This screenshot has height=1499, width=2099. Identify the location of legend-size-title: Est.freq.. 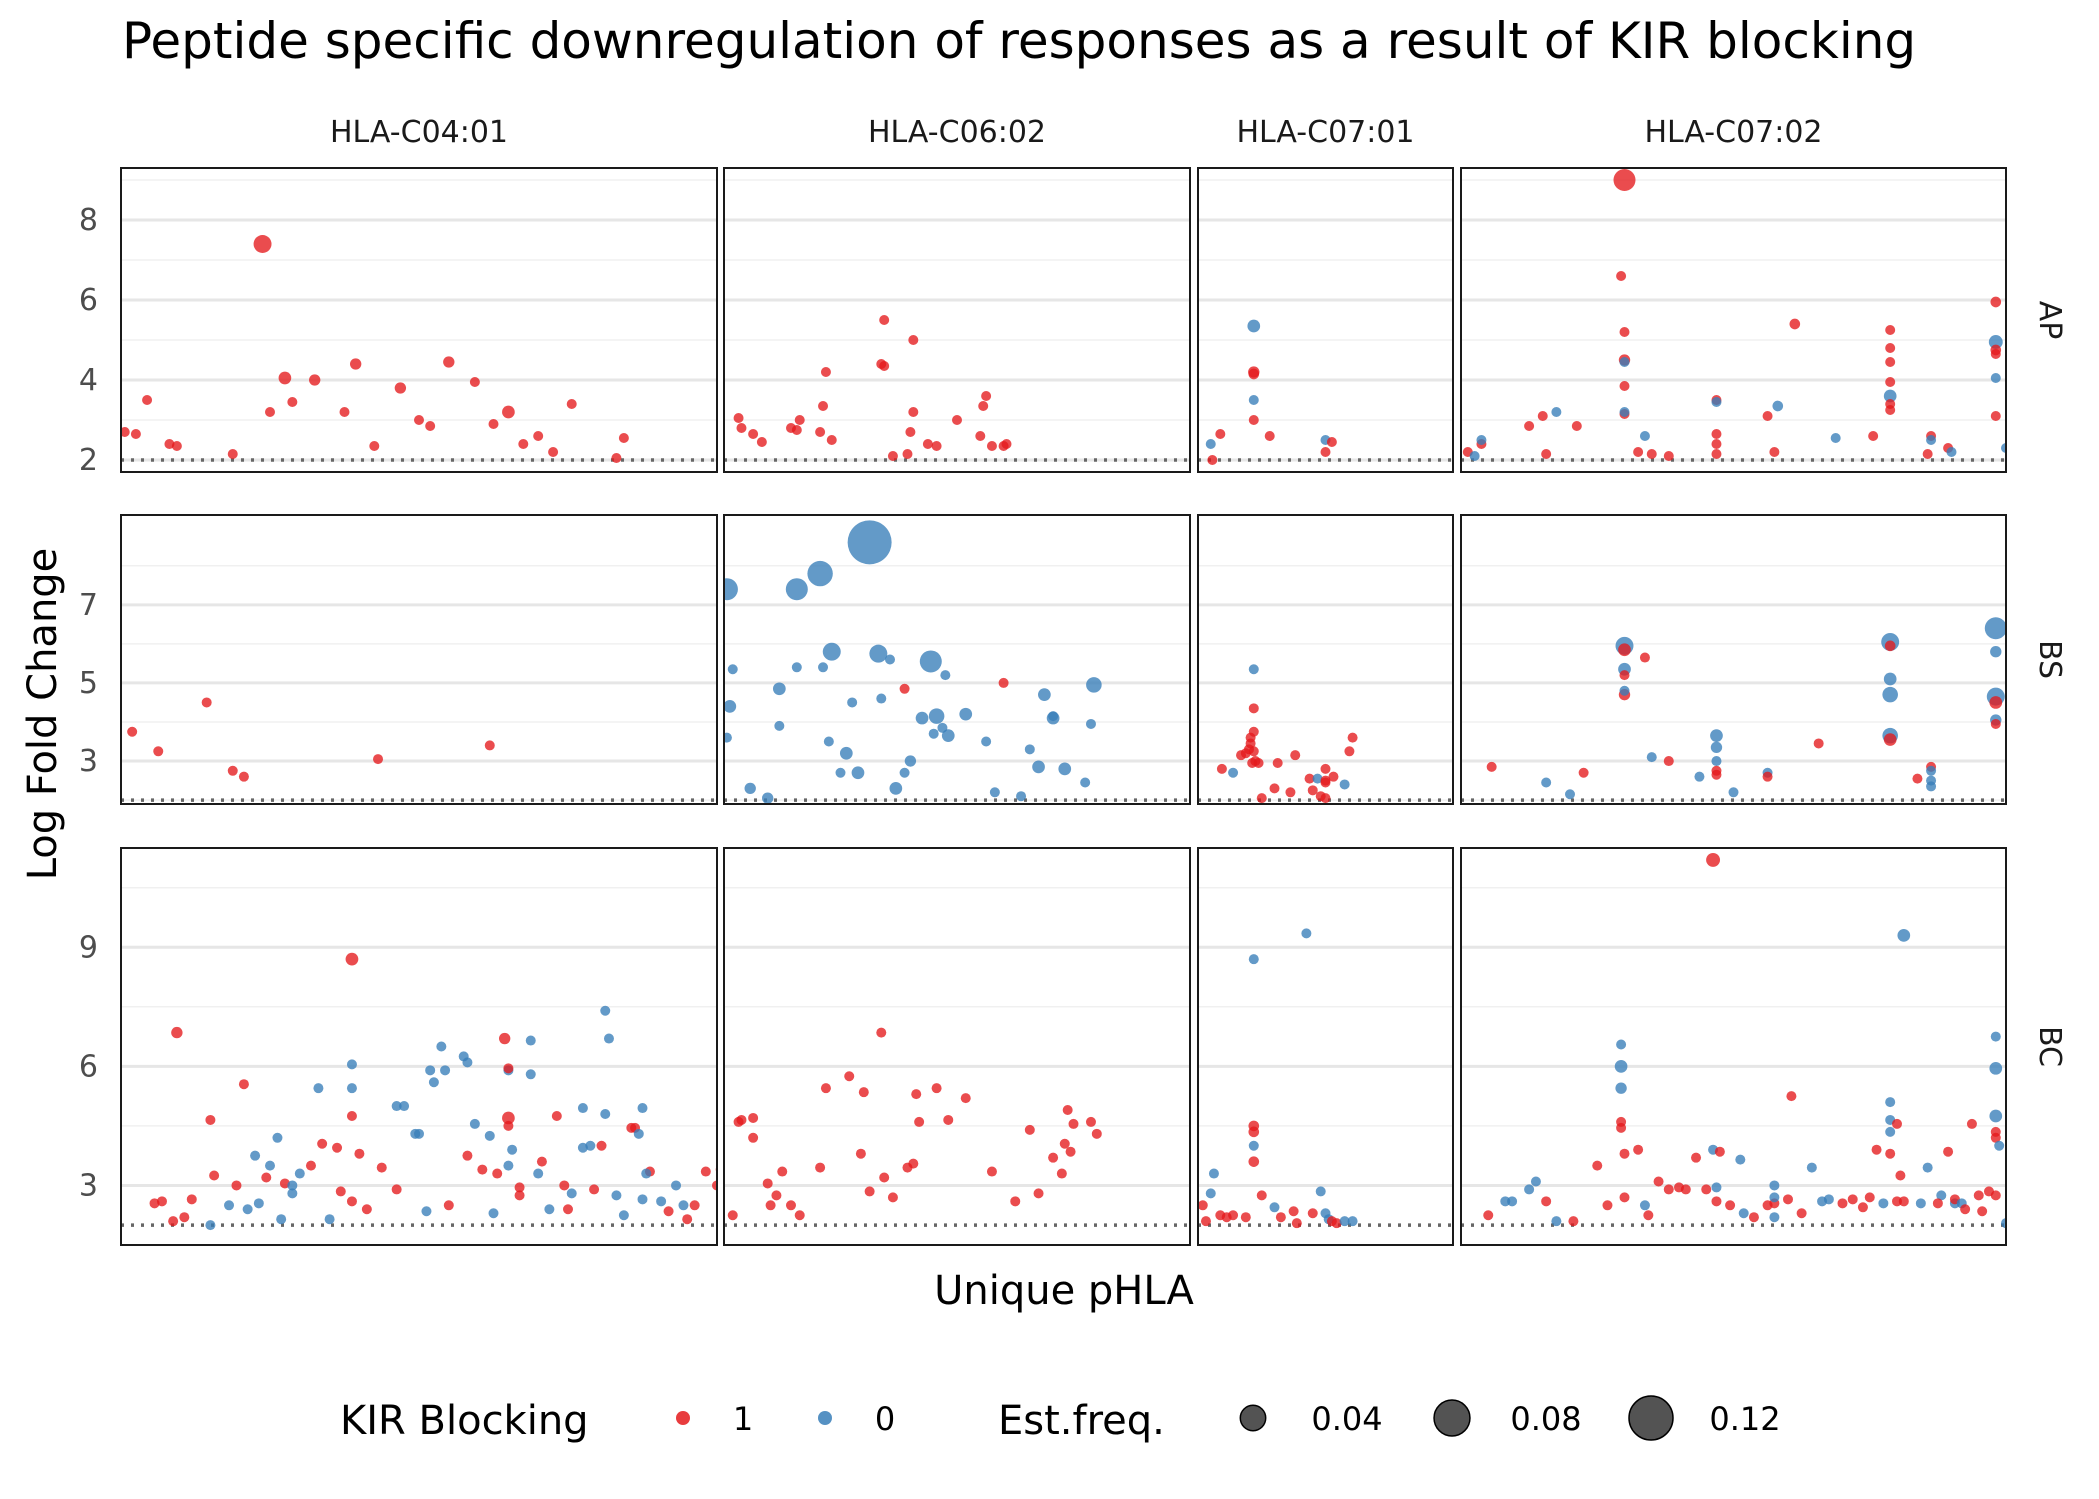
(1081, 1421).